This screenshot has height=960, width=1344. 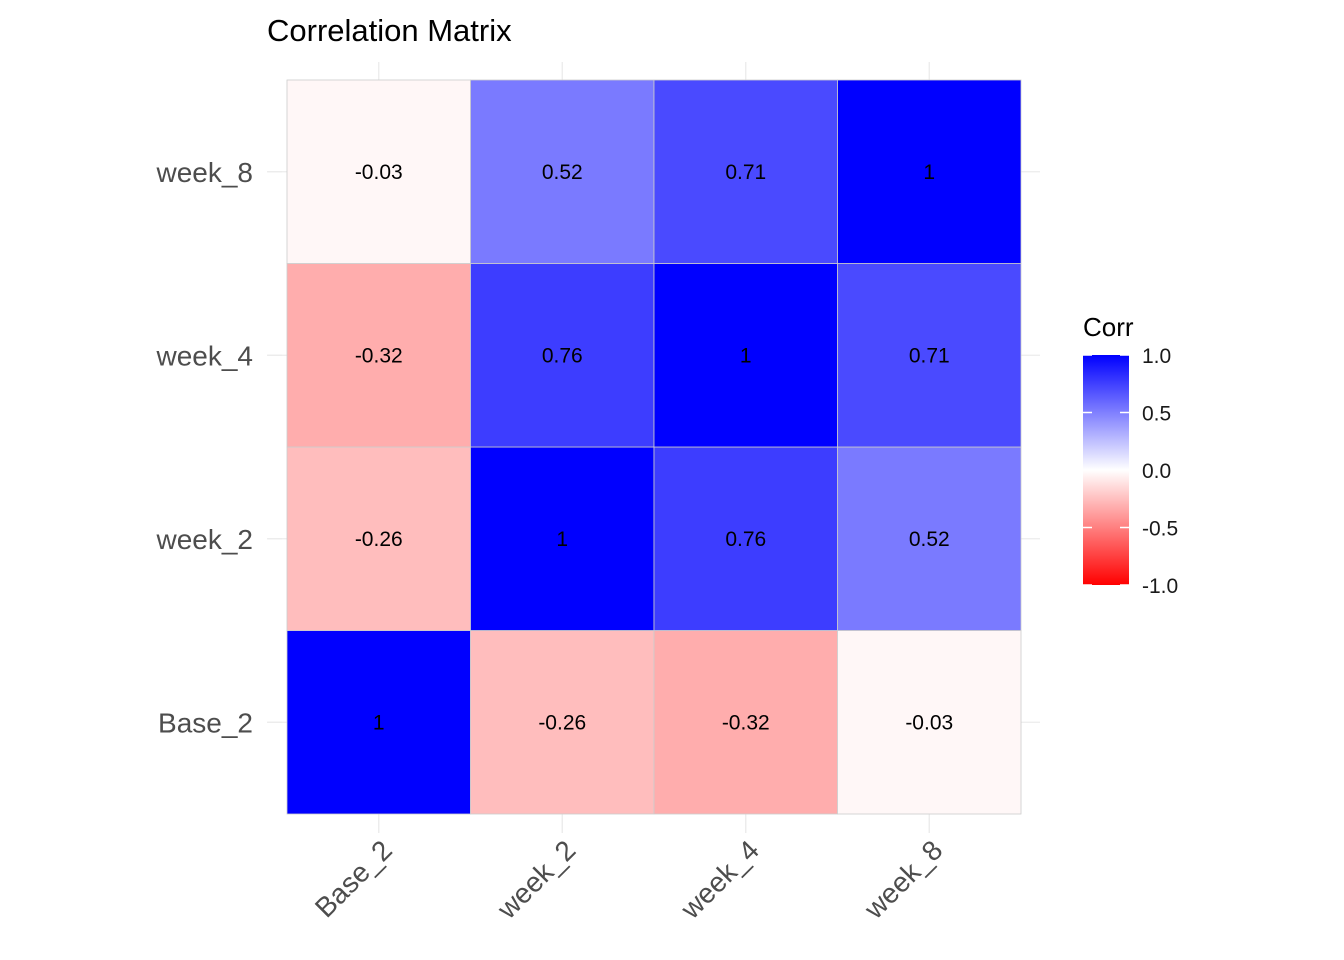 What do you see at coordinates (1156, 471) in the screenshot?
I see `legend-tick-label: 0.0` at bounding box center [1156, 471].